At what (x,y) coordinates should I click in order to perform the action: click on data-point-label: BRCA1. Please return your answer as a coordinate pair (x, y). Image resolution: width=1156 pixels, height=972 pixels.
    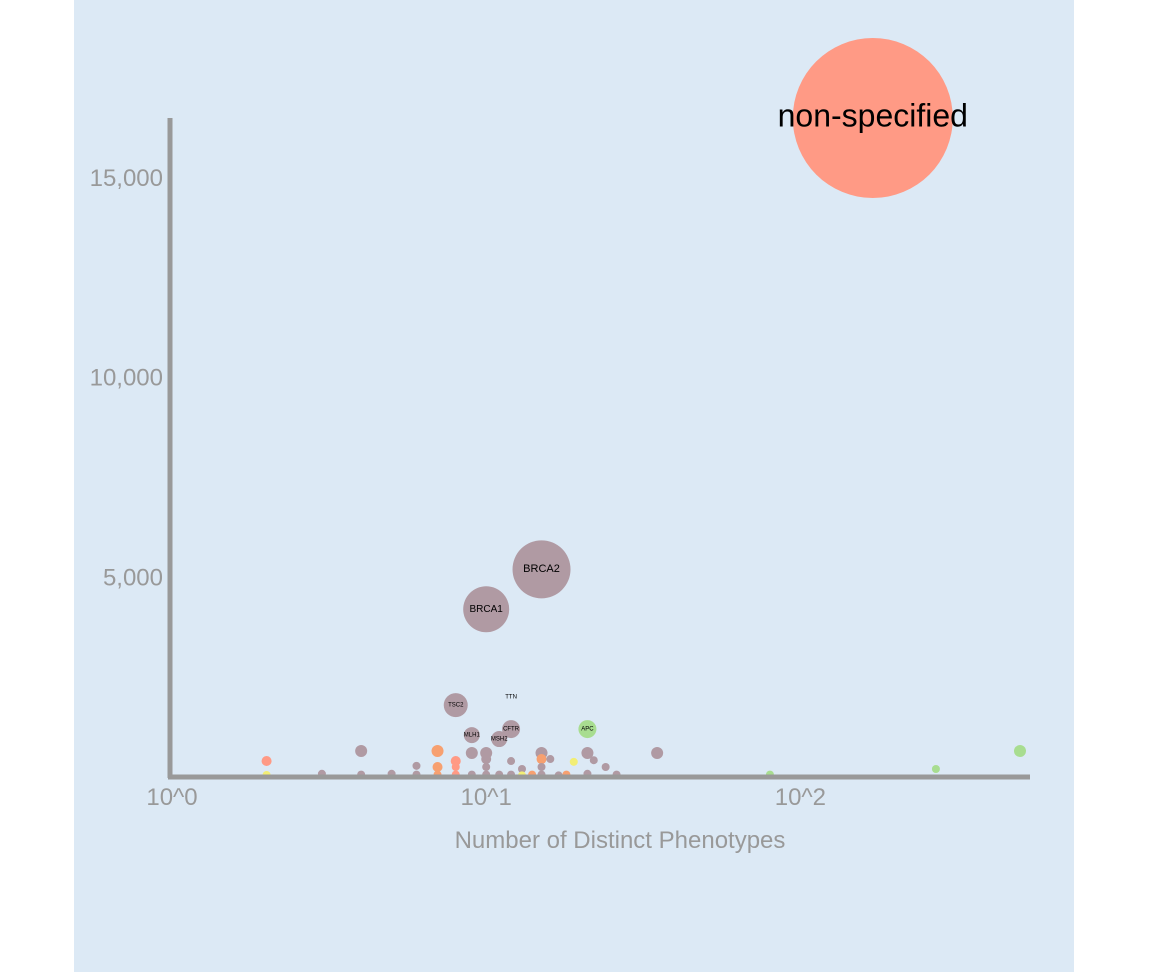
    Looking at the image, I should click on (487, 609).